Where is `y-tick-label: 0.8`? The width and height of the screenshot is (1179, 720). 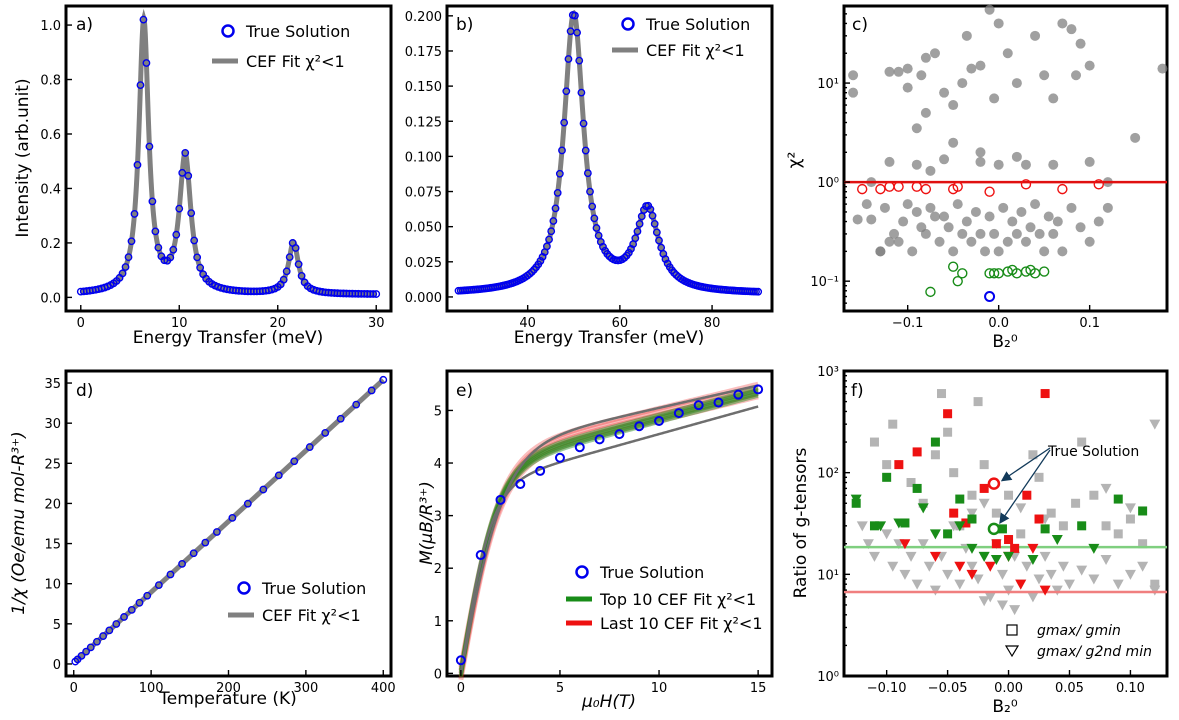 y-tick-label: 0.8 is located at coordinates (50, 81).